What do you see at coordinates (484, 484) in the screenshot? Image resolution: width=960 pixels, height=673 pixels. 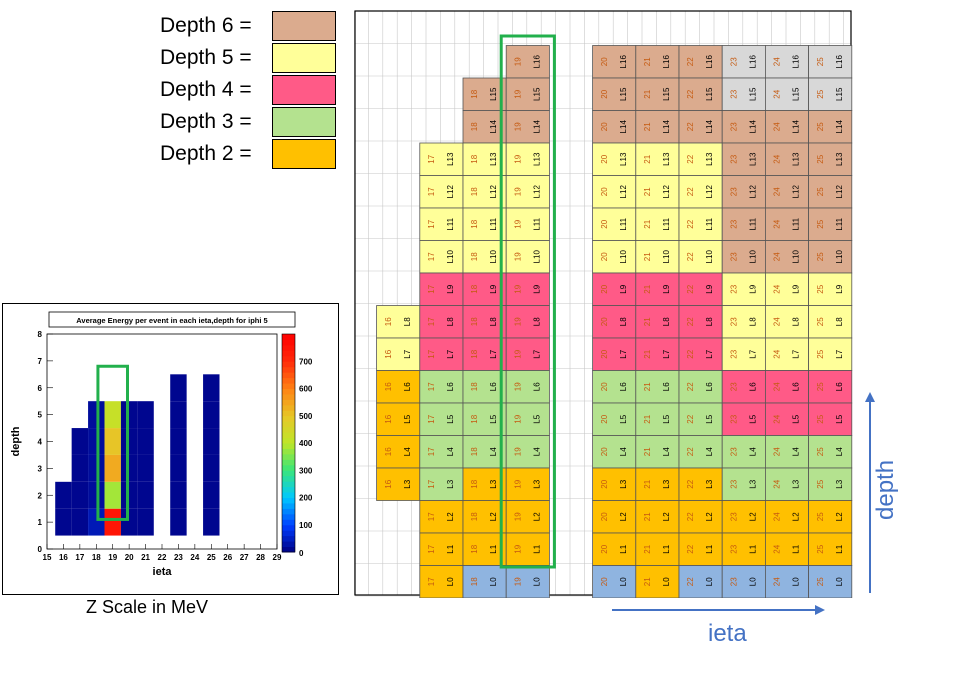 I see `layer-cell: 18 L3` at bounding box center [484, 484].